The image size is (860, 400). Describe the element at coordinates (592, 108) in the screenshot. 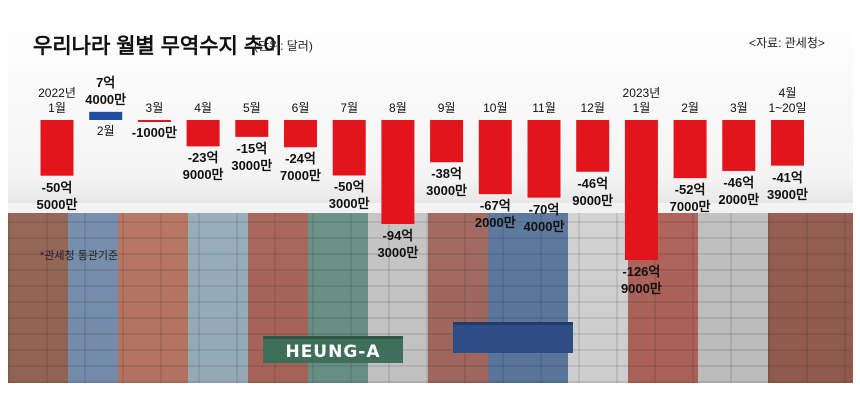

I see `month-label-11: 12월` at that location.